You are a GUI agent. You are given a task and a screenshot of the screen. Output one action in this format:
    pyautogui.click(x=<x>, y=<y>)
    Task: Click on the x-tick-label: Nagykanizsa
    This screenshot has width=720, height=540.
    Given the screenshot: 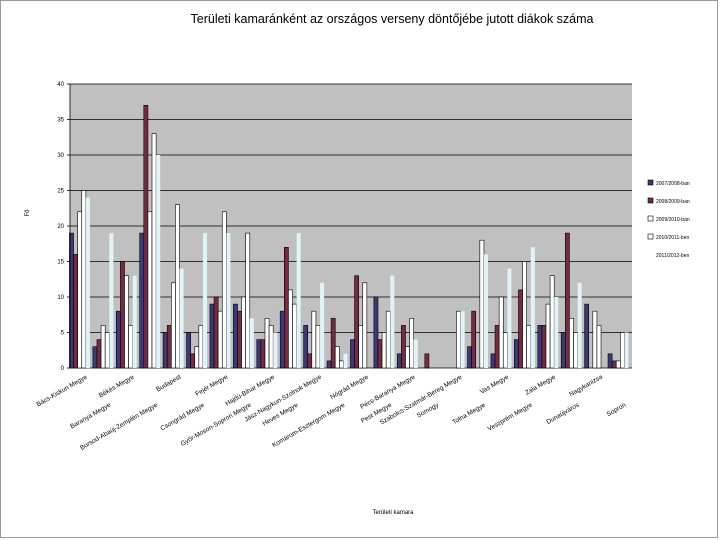 What is the action you would take?
    pyautogui.click(x=586, y=385)
    